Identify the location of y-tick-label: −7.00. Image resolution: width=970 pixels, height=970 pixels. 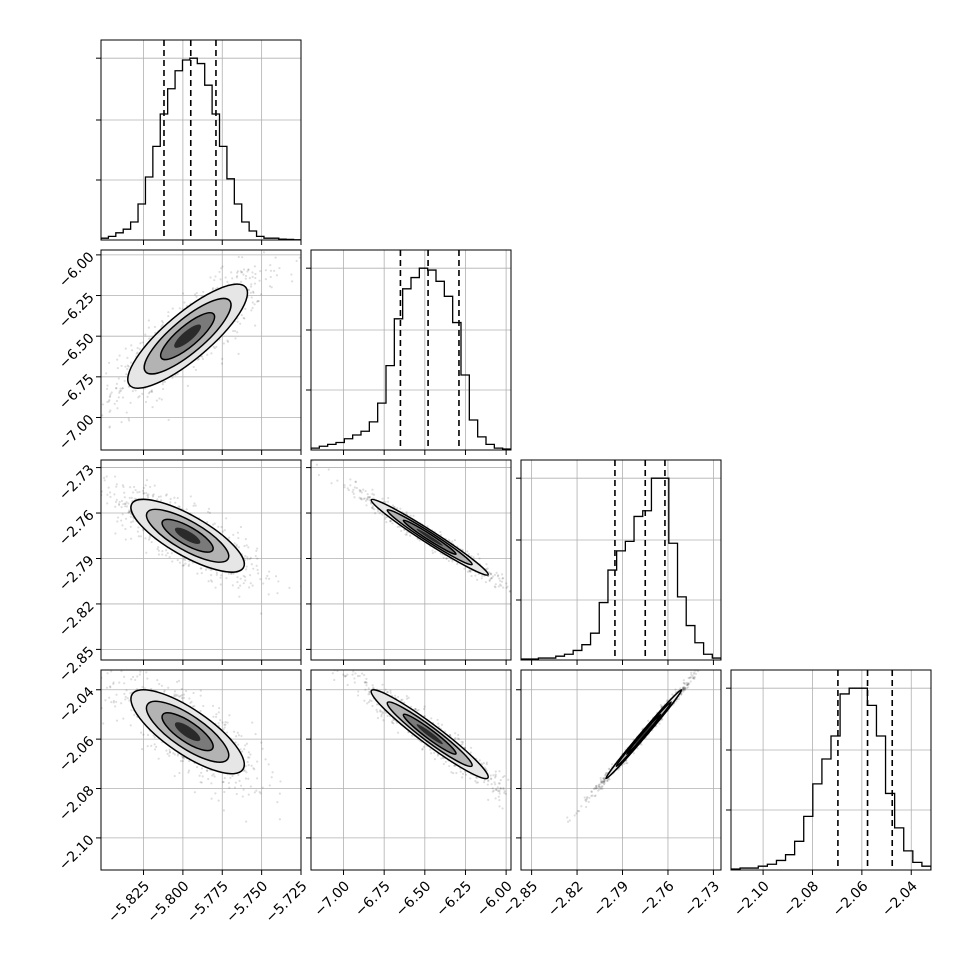
(77, 433).